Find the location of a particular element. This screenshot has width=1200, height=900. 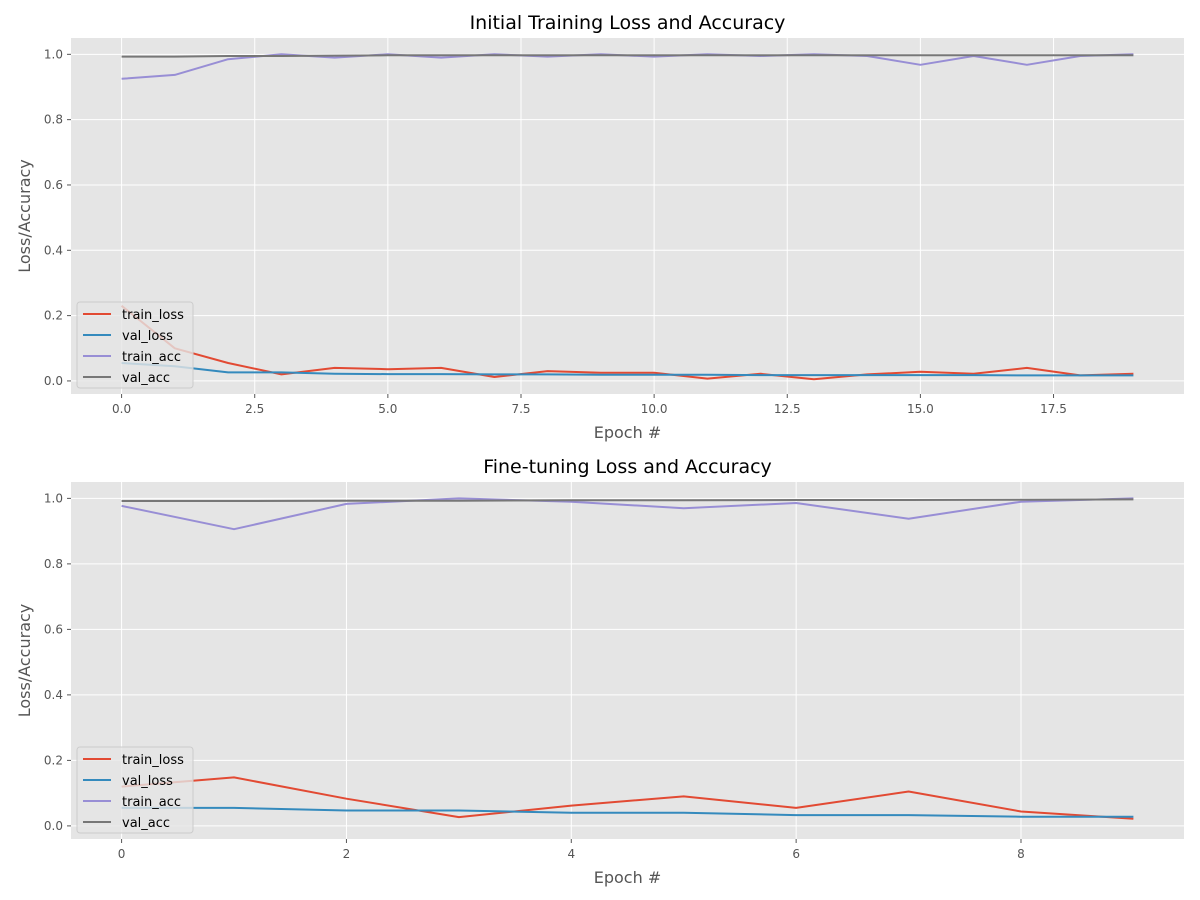

x-tick-label: 0.0 is located at coordinates (121, 409).